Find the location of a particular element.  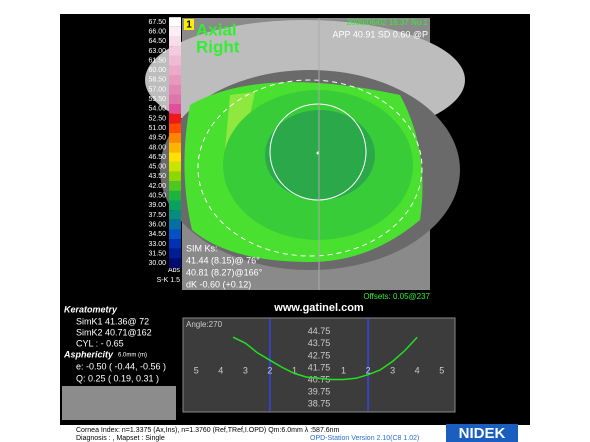

app-value: APP 40.91 SD 0.60 @P is located at coordinates (380, 34).